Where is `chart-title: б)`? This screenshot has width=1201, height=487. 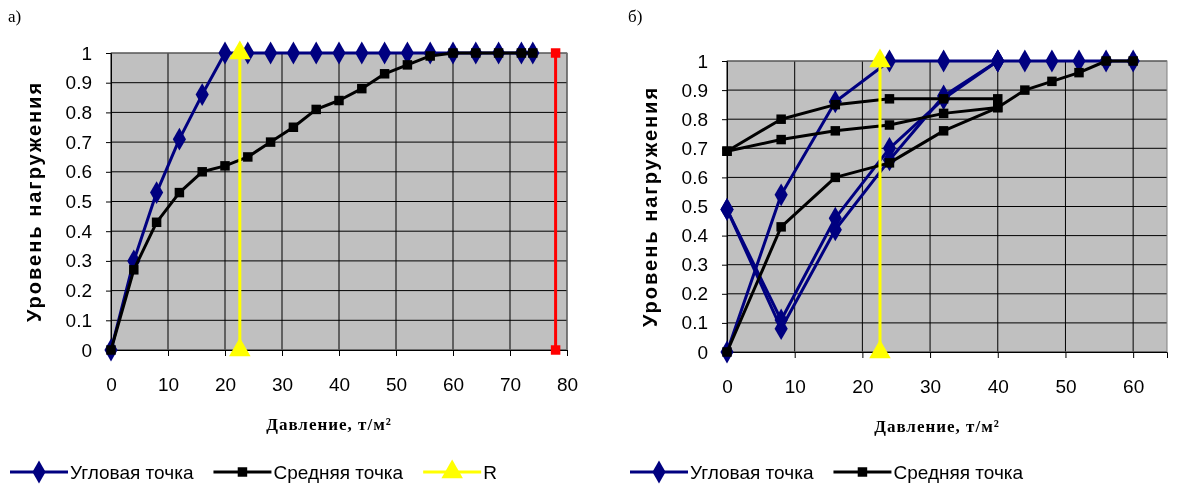
chart-title: б) is located at coordinates (635, 16).